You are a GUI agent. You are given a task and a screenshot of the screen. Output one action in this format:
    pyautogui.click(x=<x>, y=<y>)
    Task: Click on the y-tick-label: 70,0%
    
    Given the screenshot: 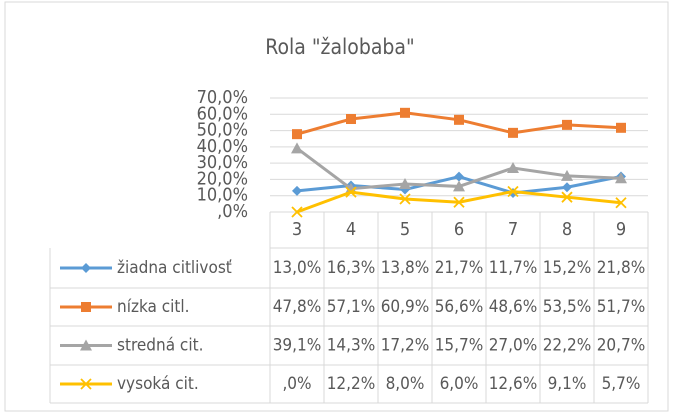 What is the action you would take?
    pyautogui.click(x=222, y=97)
    